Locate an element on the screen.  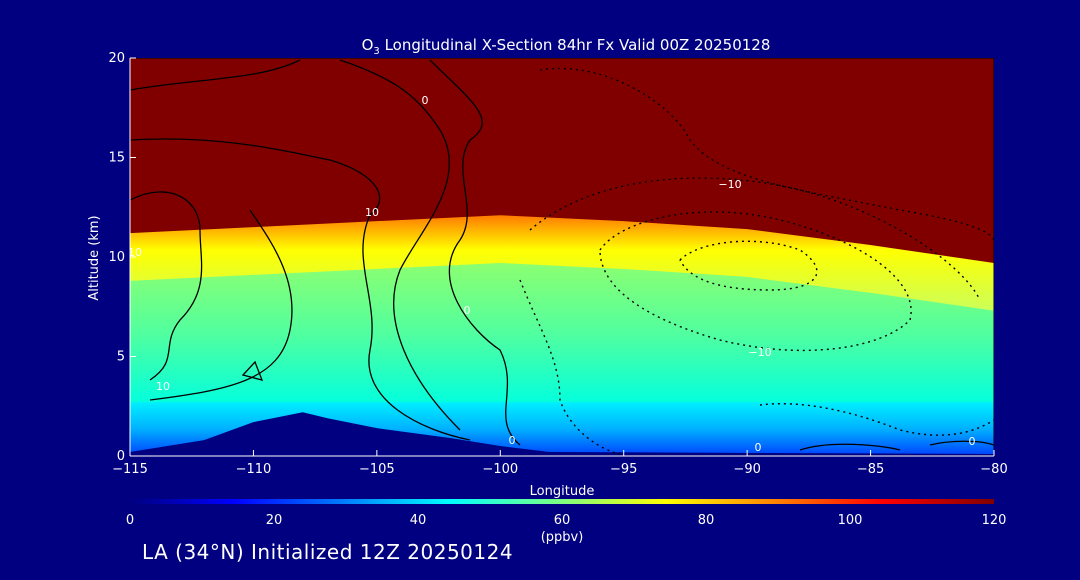
x-tick-label: −105 is located at coordinates (377, 469).